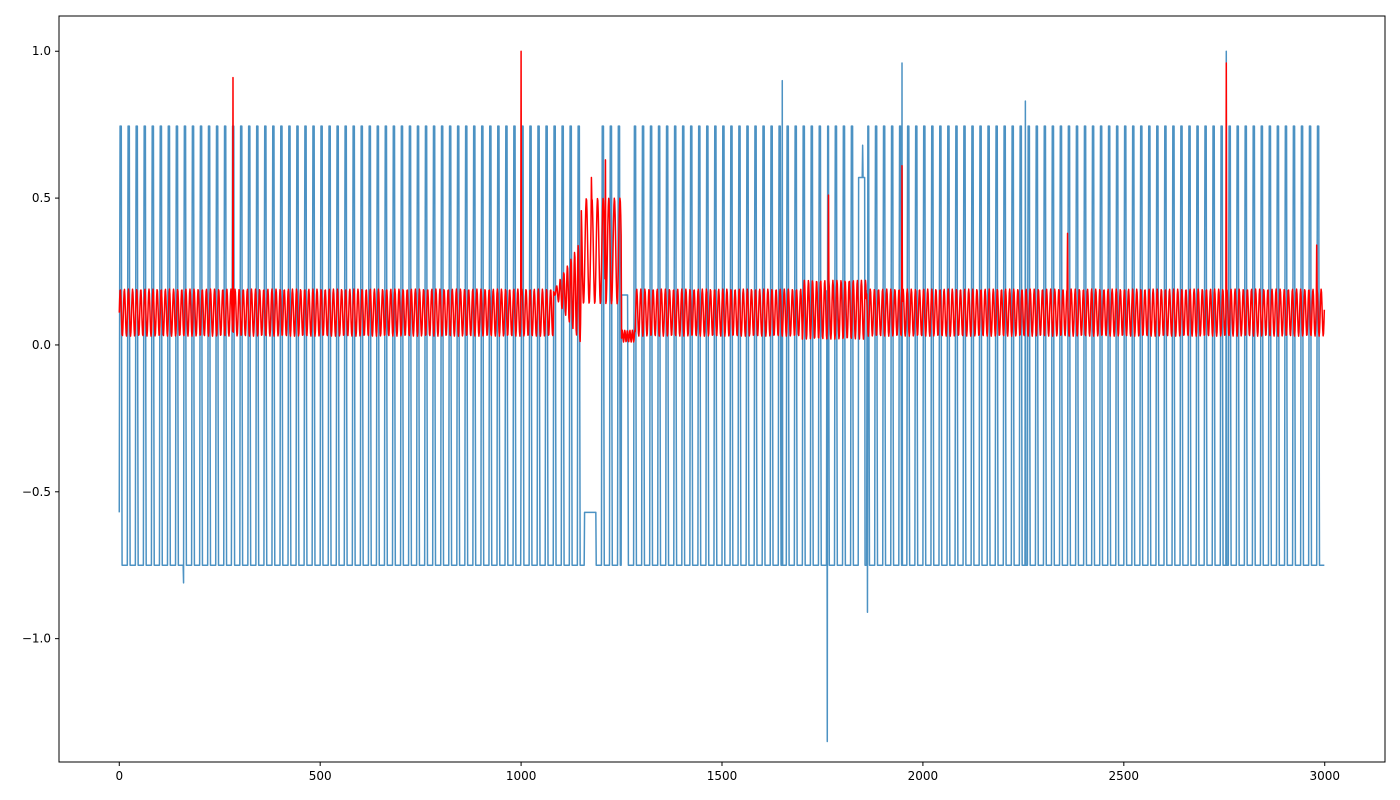 The image size is (1400, 800). I want to click on x-tick-label: 3000, so click(1324, 776).